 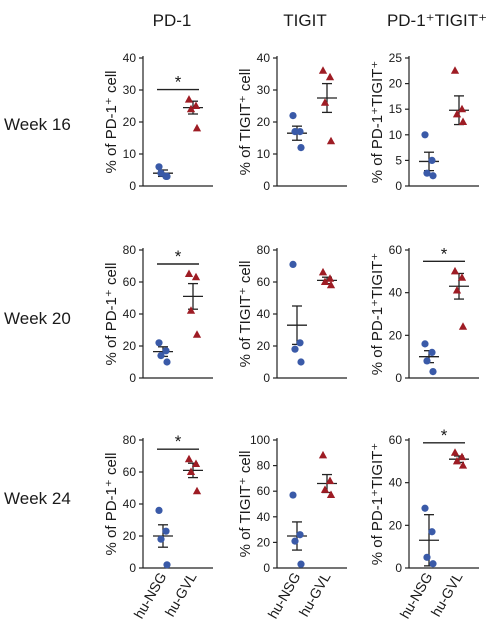 What do you see at coordinates (158, 122) in the screenshot?
I see `chart-panel: 0 10 20 30 40% of PD-1⁺ cell *` at bounding box center [158, 122].